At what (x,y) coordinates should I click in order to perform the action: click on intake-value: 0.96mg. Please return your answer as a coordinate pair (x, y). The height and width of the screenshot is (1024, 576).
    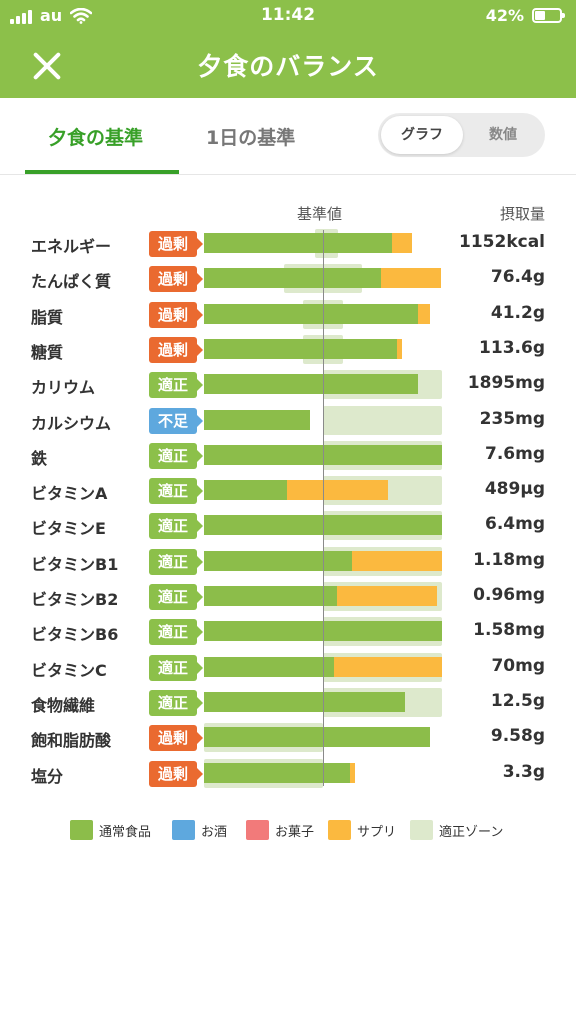
    Looking at the image, I should click on (509, 595).